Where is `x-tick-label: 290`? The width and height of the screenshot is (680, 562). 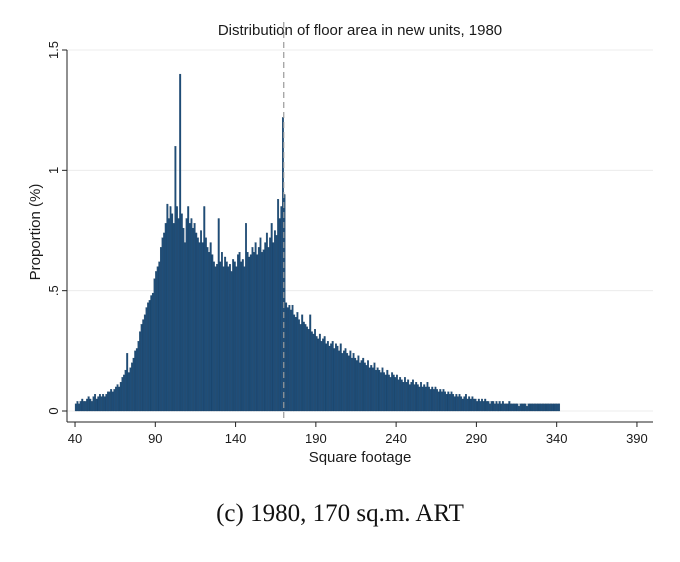 x-tick-label: 290 is located at coordinates (477, 438).